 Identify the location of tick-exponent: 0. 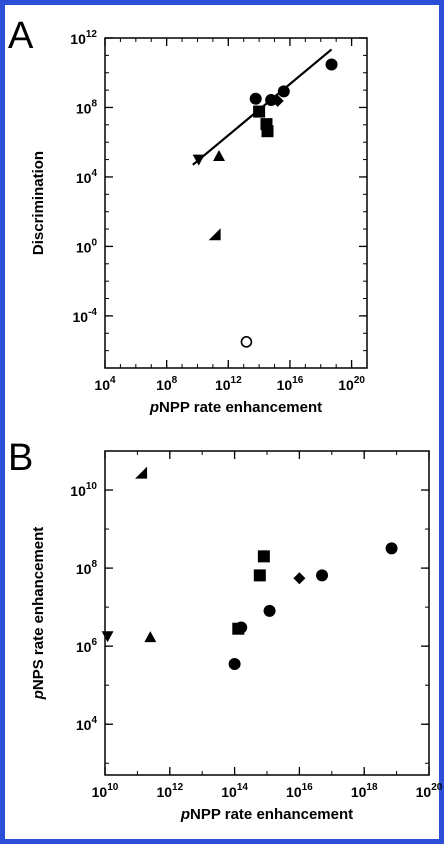
(94, 242).